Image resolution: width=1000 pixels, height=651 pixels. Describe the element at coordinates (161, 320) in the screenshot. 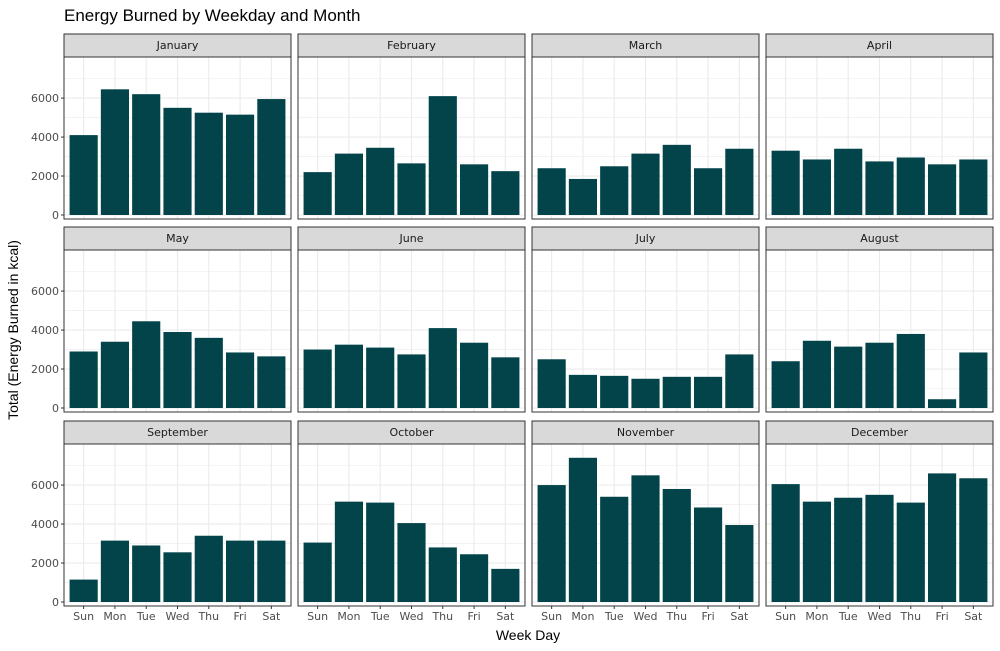

I see `facet-panel: May 0 2000 4000 6000` at that location.